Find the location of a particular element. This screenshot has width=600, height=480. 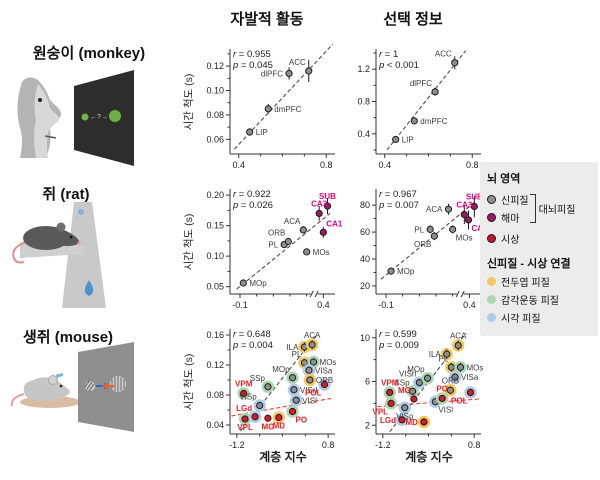

svg-text: CA3 is located at coordinates (319, 203).